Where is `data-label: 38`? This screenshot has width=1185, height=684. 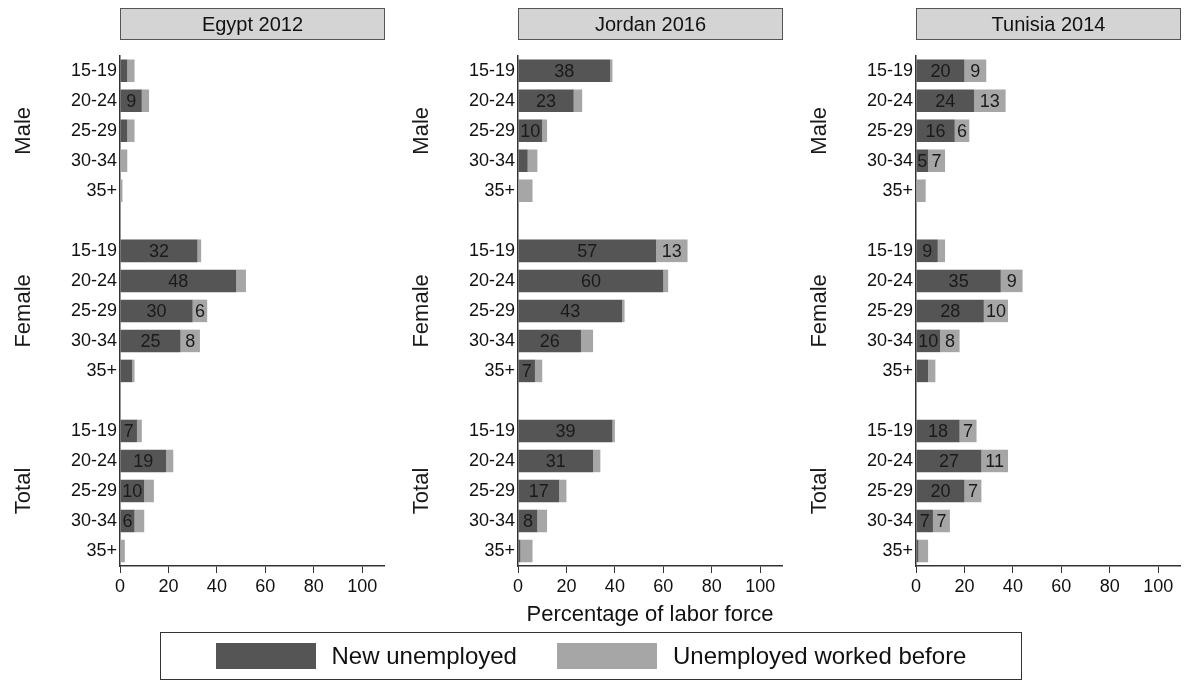 data-label: 38 is located at coordinates (564, 70).